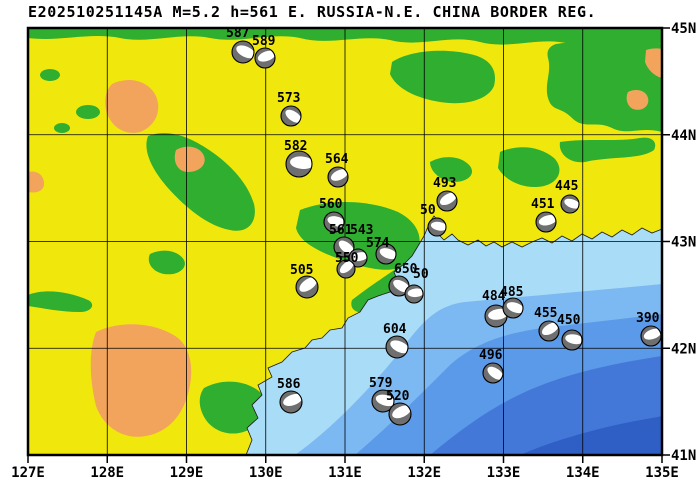  Describe the element at coordinates (648, 318) in the screenshot. I see `beachball-depth-label: 390` at that location.